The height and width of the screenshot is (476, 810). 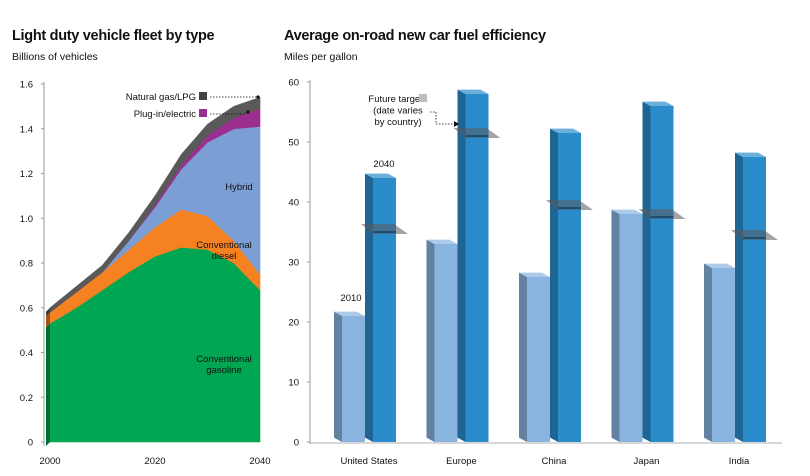 What do you see at coordinates (415, 36) in the screenshot?
I see `right-chart-title: Average on-road new car fuel efficiency` at bounding box center [415, 36].